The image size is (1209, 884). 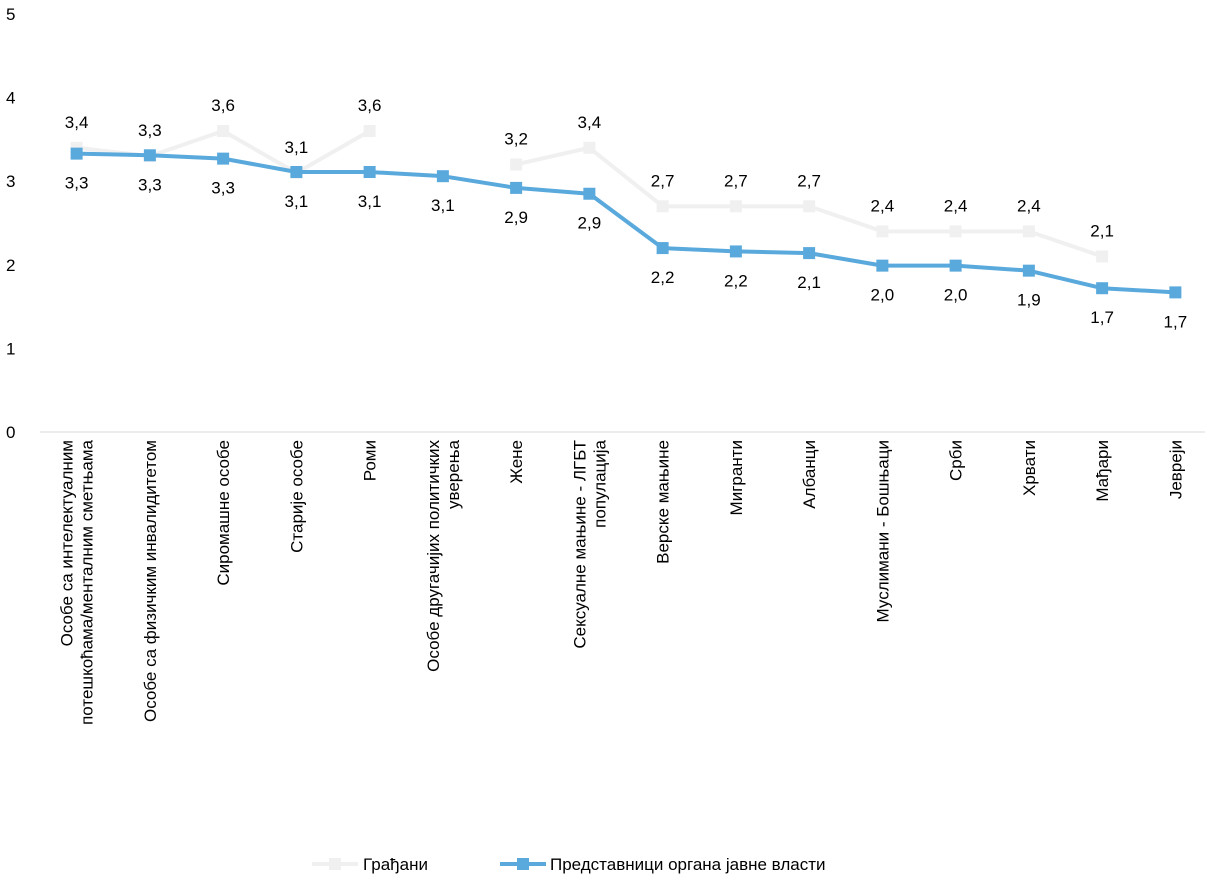 I want to click on x-tick-label-line: Старије особе, so click(x=296, y=496).